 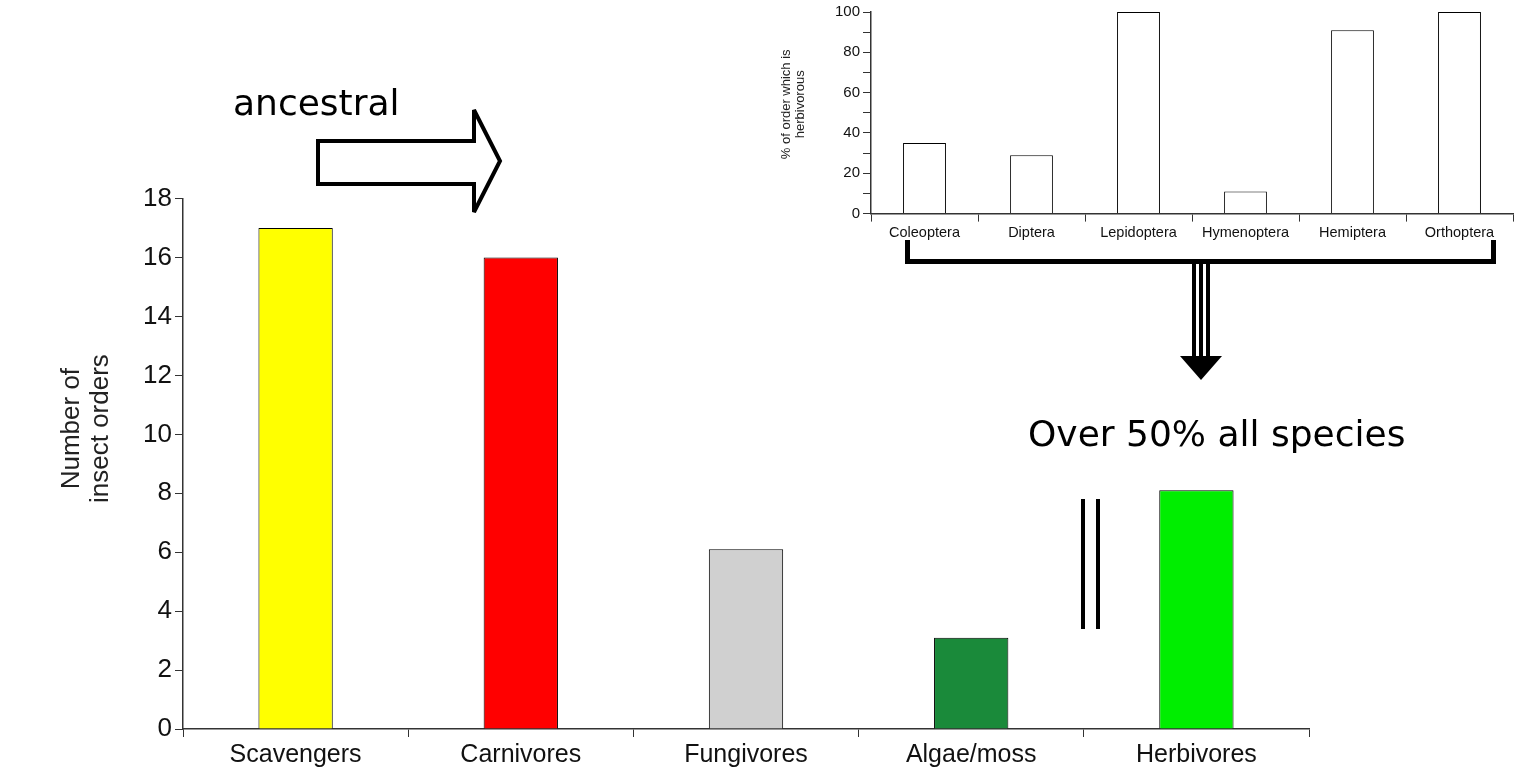 I want to click on y-tick-label: 20, so click(x=851, y=172).